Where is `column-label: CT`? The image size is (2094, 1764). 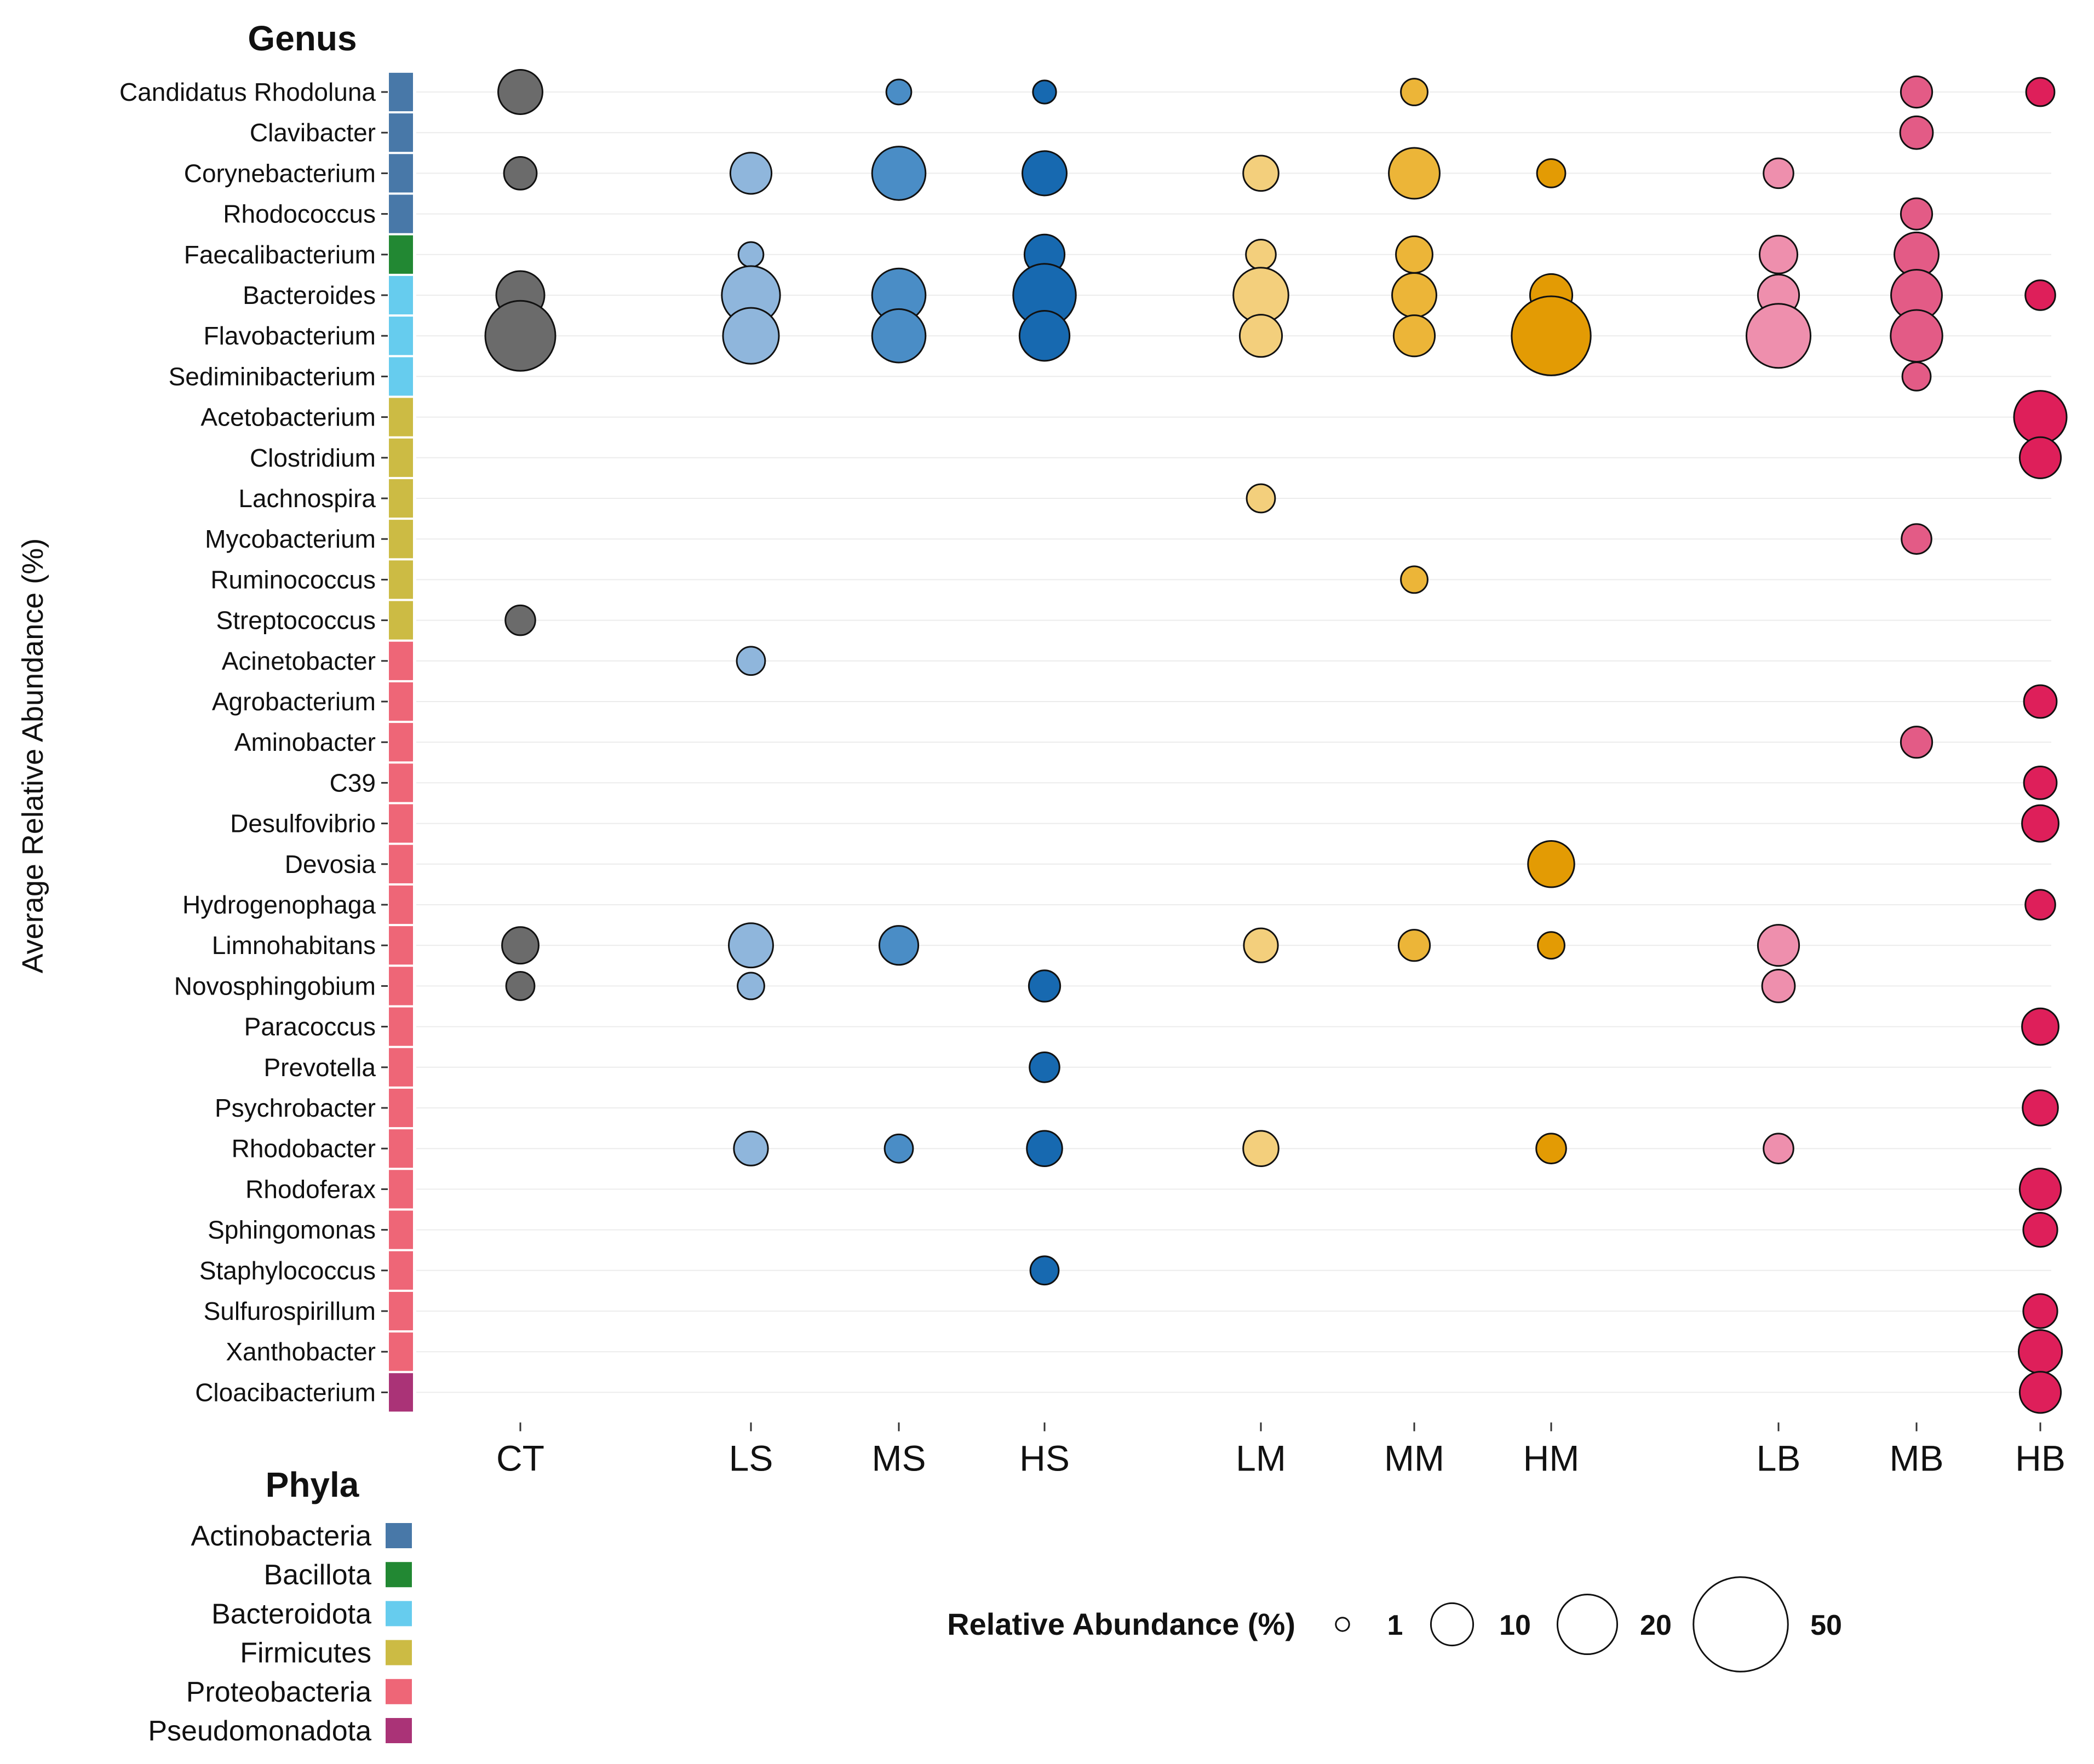
column-label: CT is located at coordinates (520, 1458).